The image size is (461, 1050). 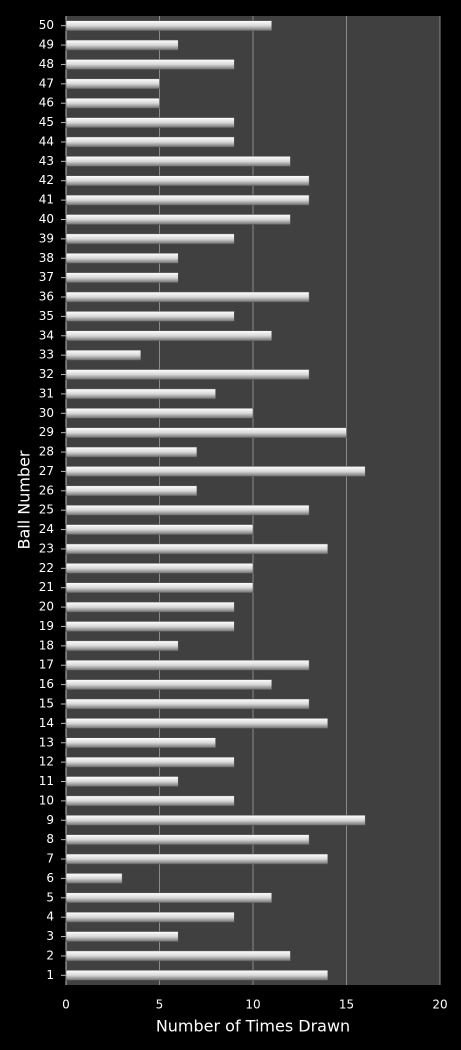 I want to click on y-tick-label: 50, so click(x=46, y=25).